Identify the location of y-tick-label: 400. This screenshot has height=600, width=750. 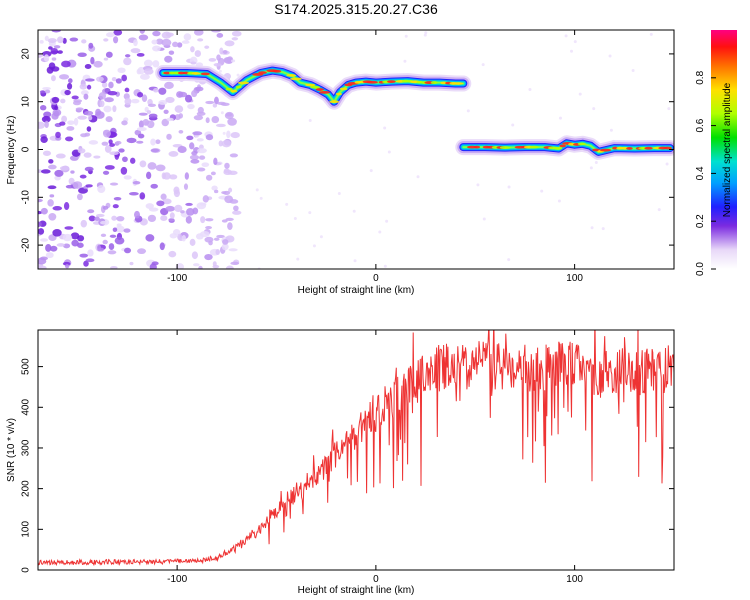
(26, 407).